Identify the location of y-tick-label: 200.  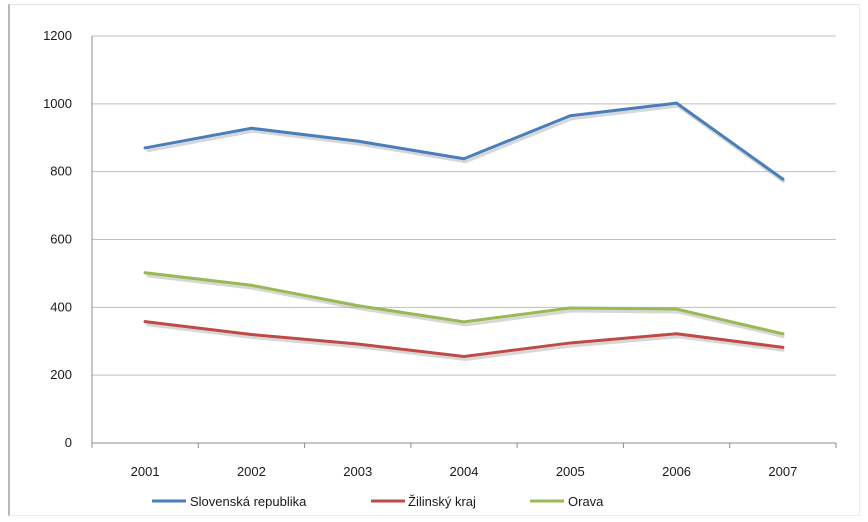
(61, 374).